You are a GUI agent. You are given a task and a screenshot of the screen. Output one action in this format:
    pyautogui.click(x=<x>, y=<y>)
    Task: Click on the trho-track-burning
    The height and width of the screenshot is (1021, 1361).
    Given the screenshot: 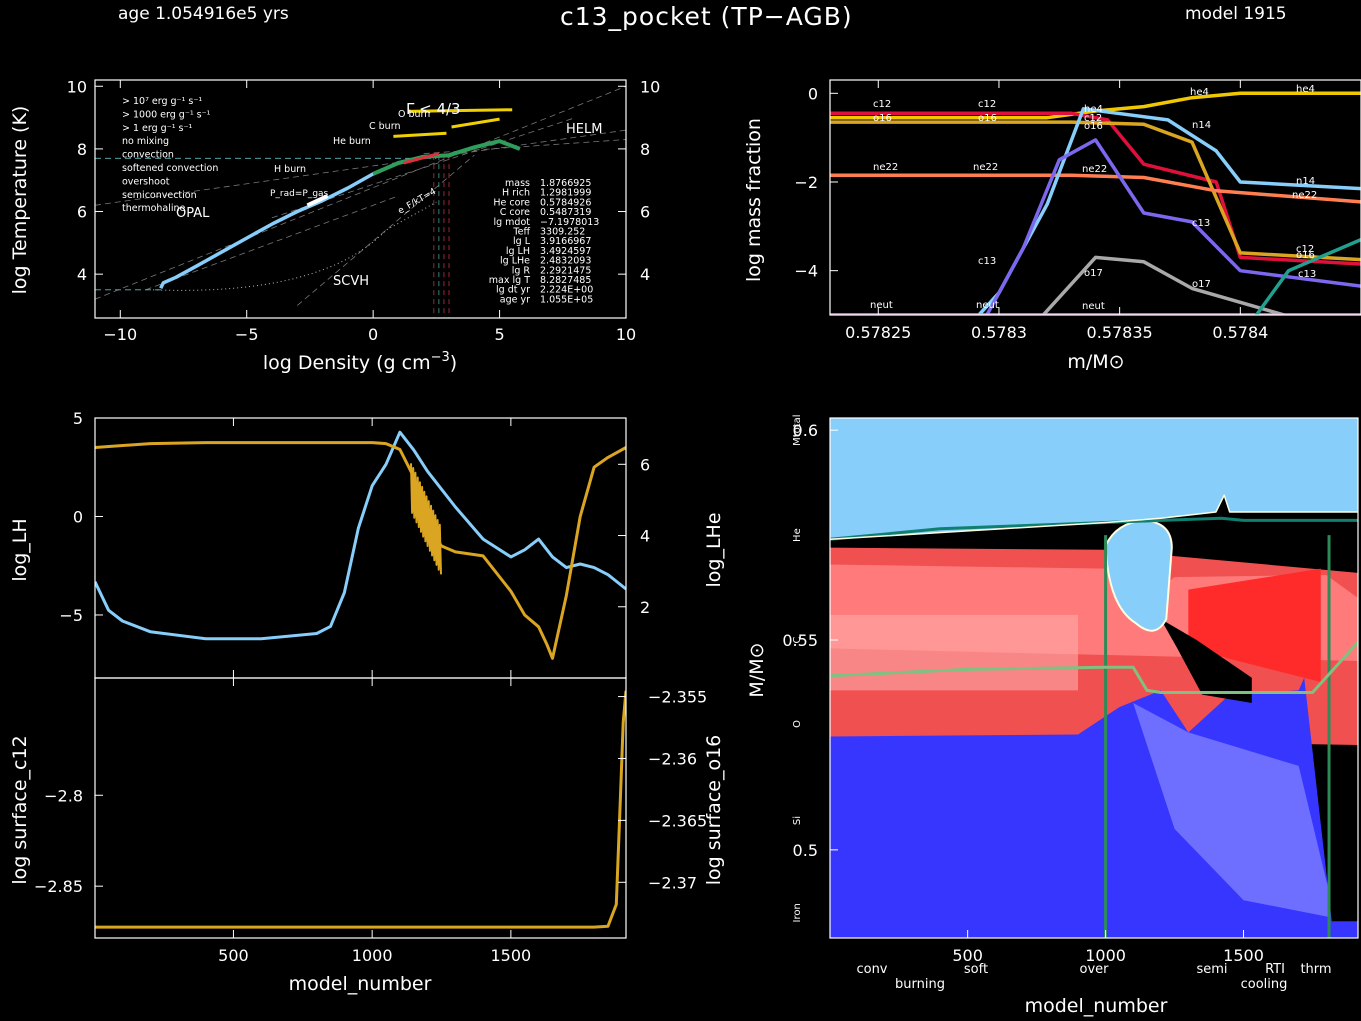 What is the action you would take?
    pyautogui.click(x=421, y=158)
    